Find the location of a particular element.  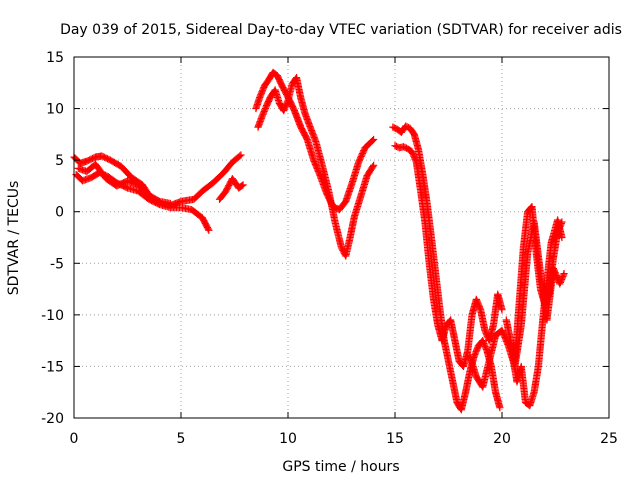

series-arc11 is located at coordinates (537, 313).